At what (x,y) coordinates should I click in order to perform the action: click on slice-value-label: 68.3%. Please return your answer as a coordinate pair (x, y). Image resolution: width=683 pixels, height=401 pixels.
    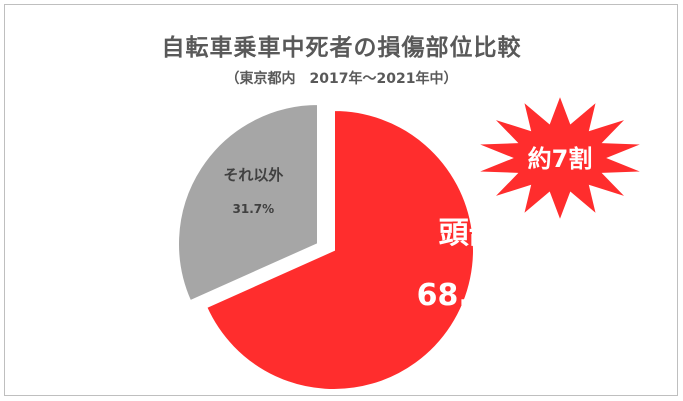
    Looking at the image, I should click on (469, 295).